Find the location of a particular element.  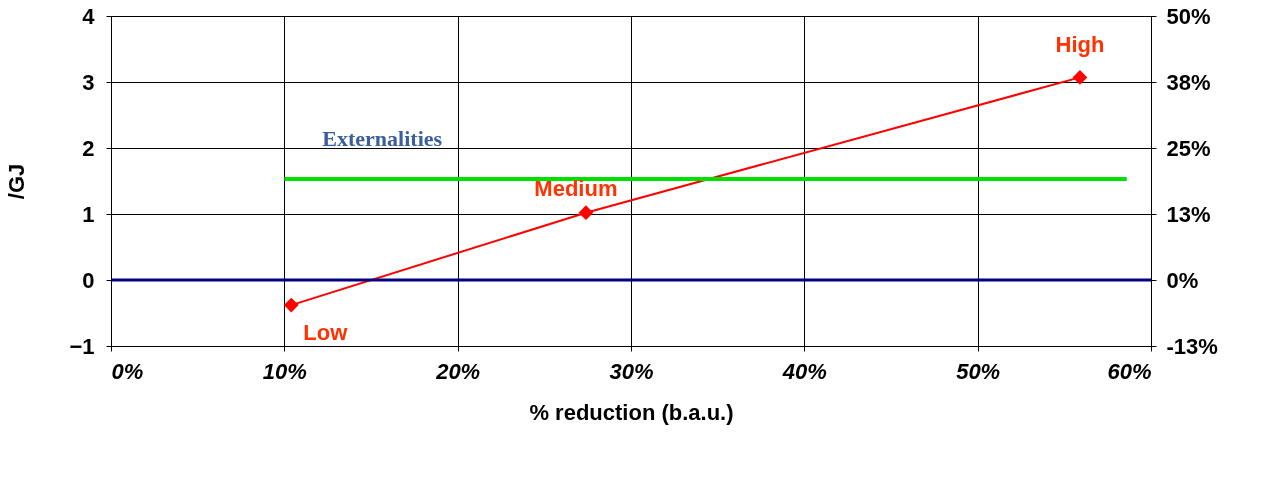

y-tick-label: 3 is located at coordinates (88, 82).